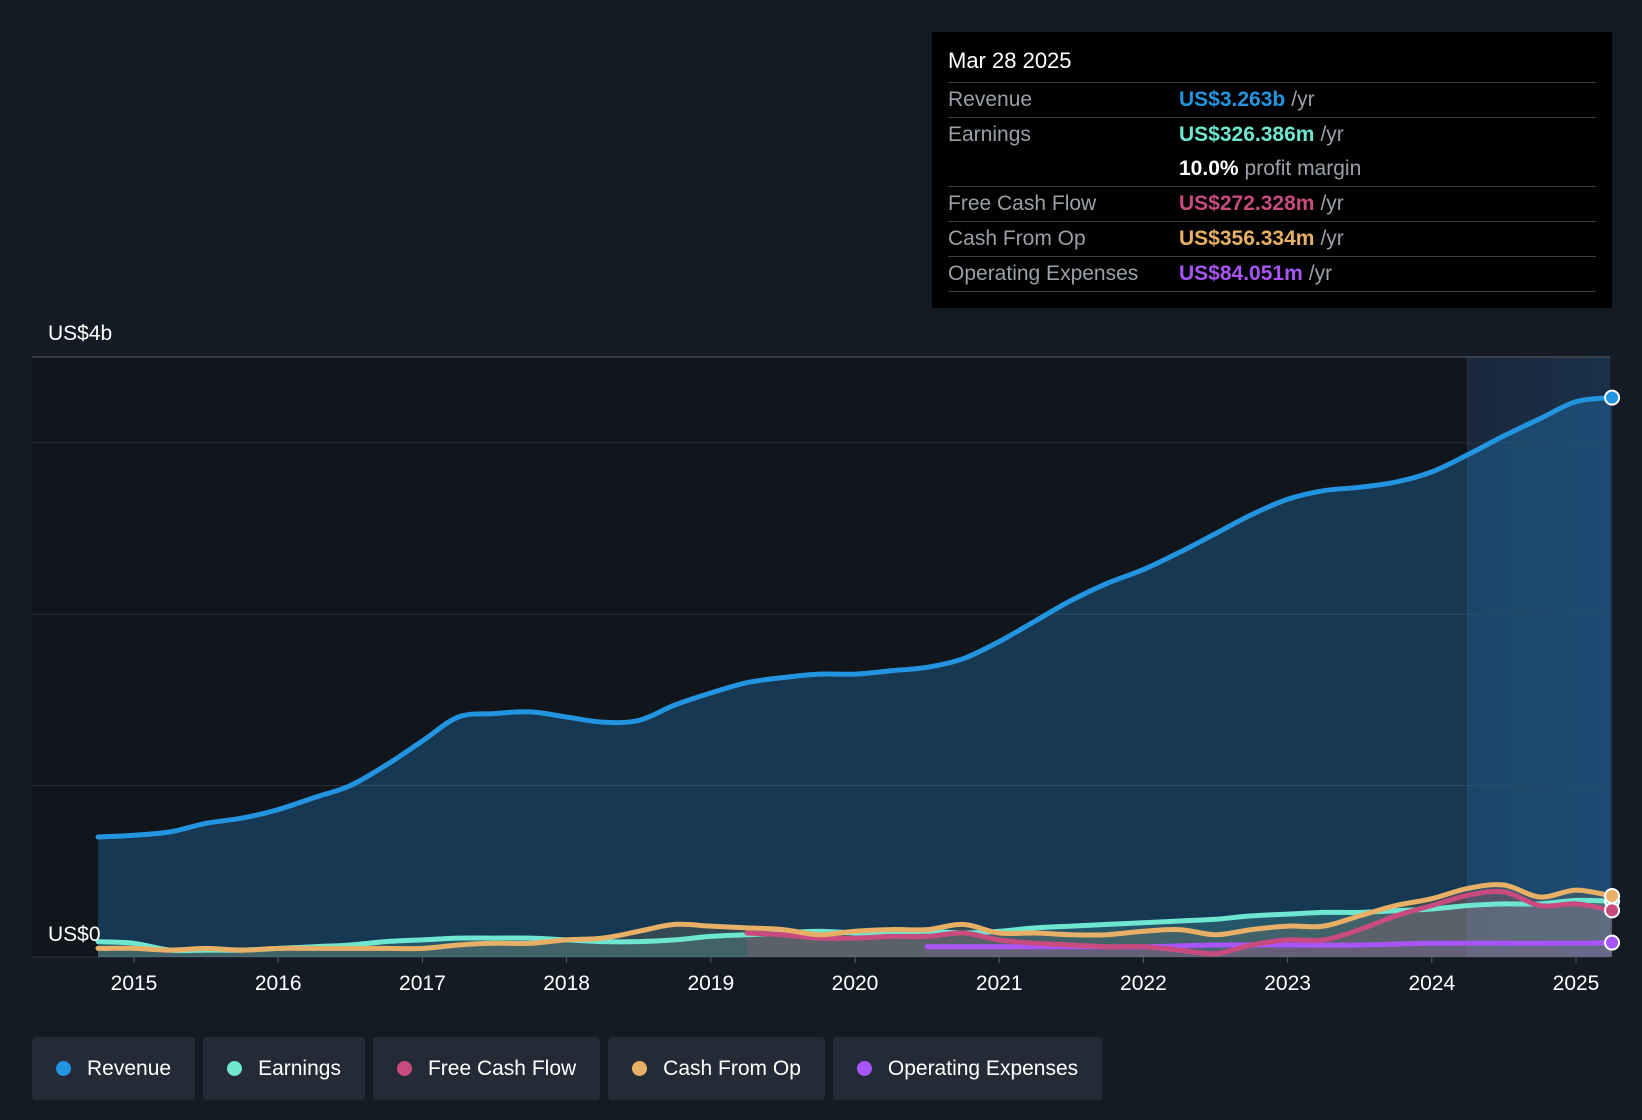 Image resolution: width=1642 pixels, height=1120 pixels. What do you see at coordinates (1612, 895) in the screenshot?
I see `endpoint-dot-cash-from-op` at bounding box center [1612, 895].